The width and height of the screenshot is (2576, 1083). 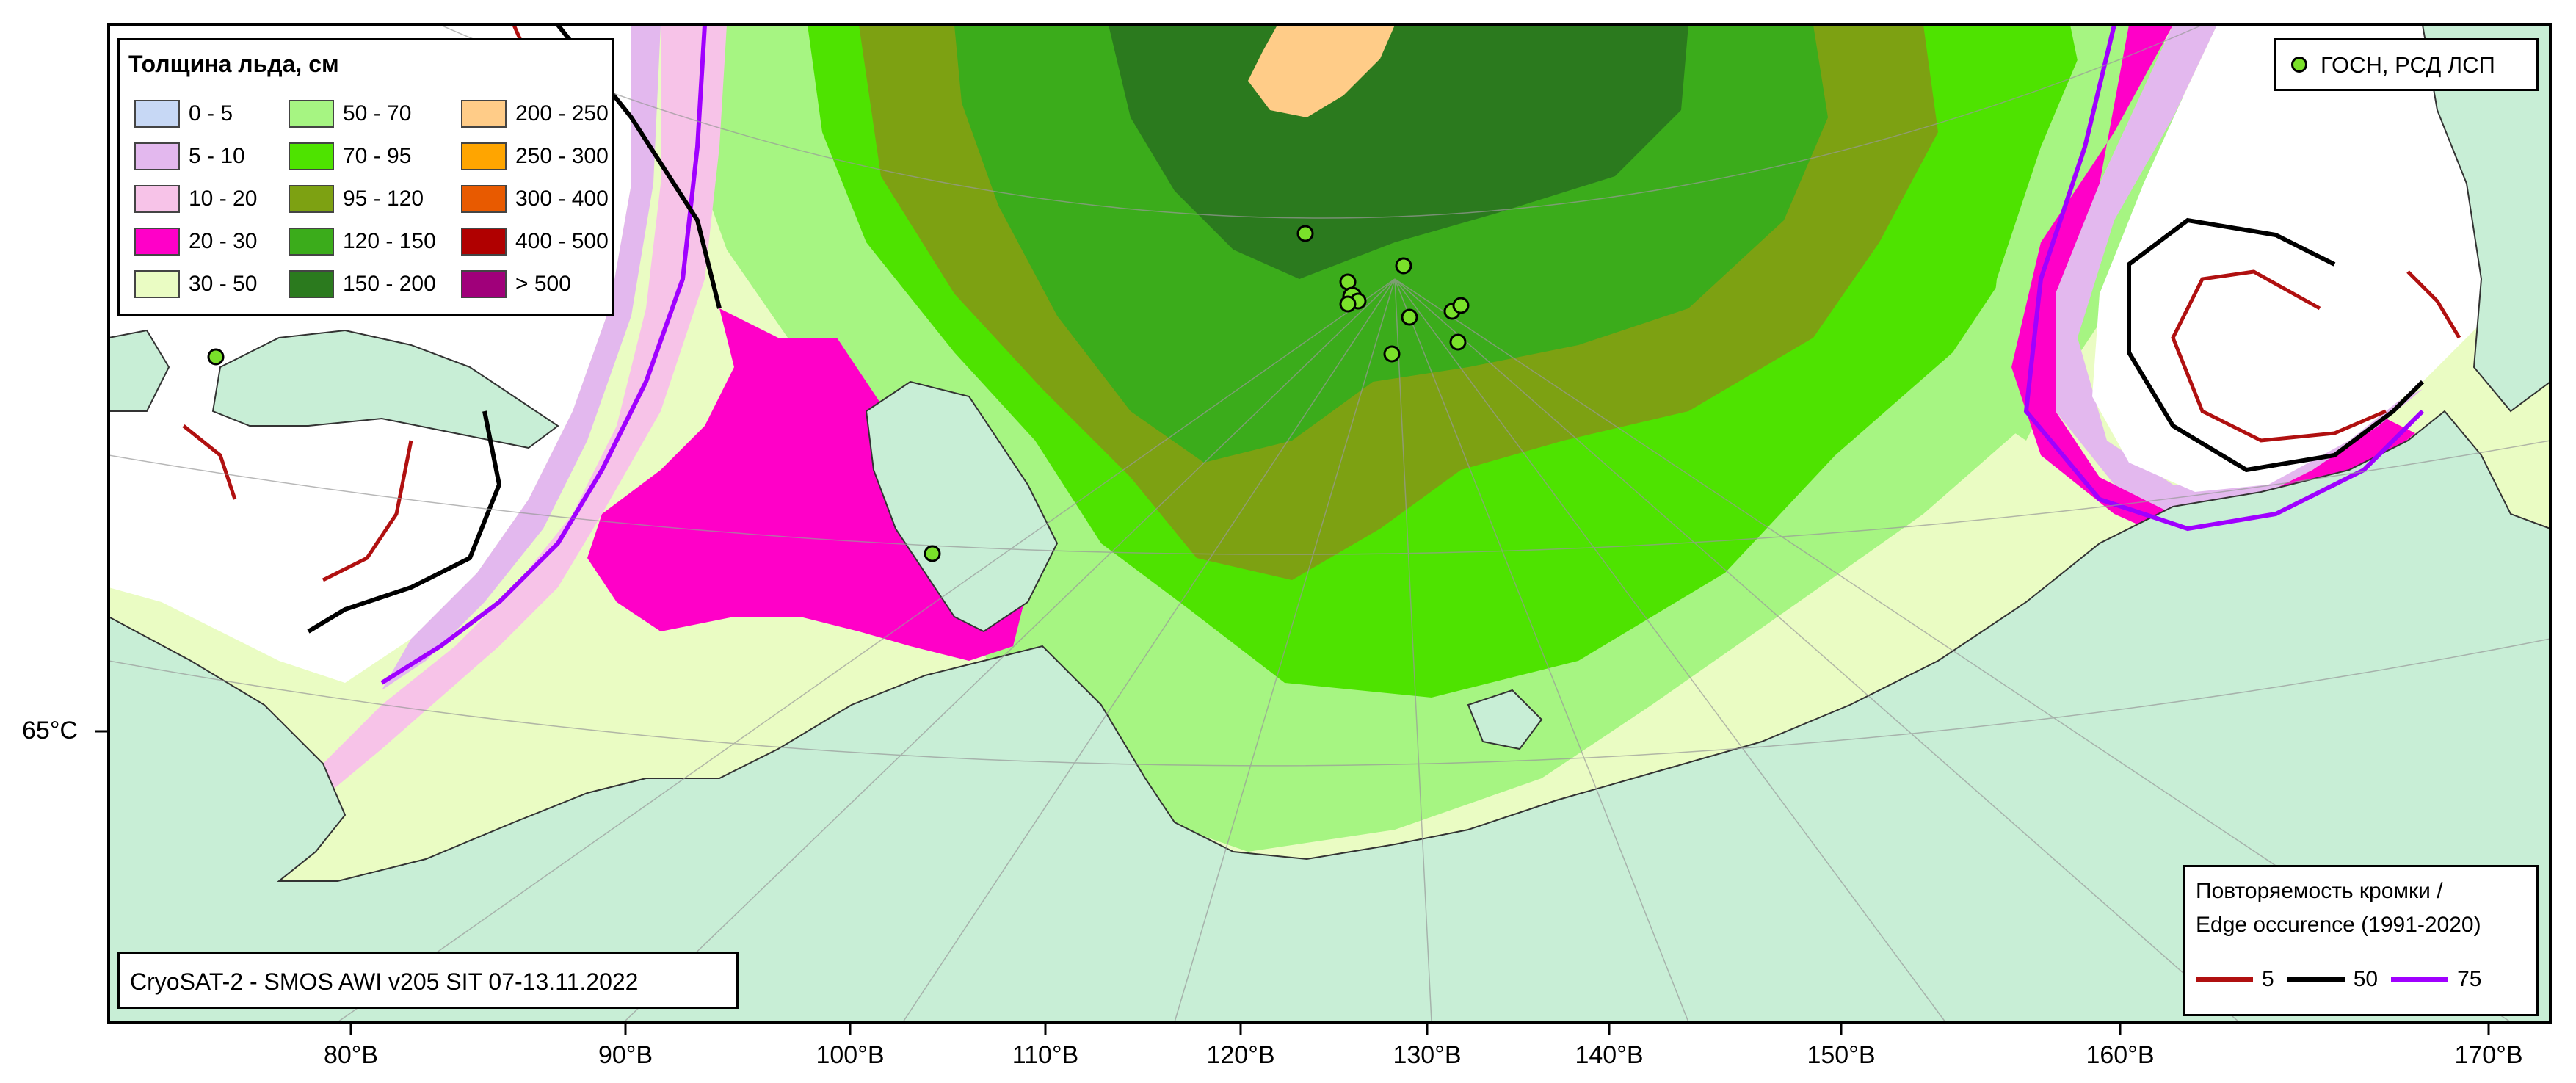 I want to click on land-novaya-zemlya, so click(x=385, y=389).